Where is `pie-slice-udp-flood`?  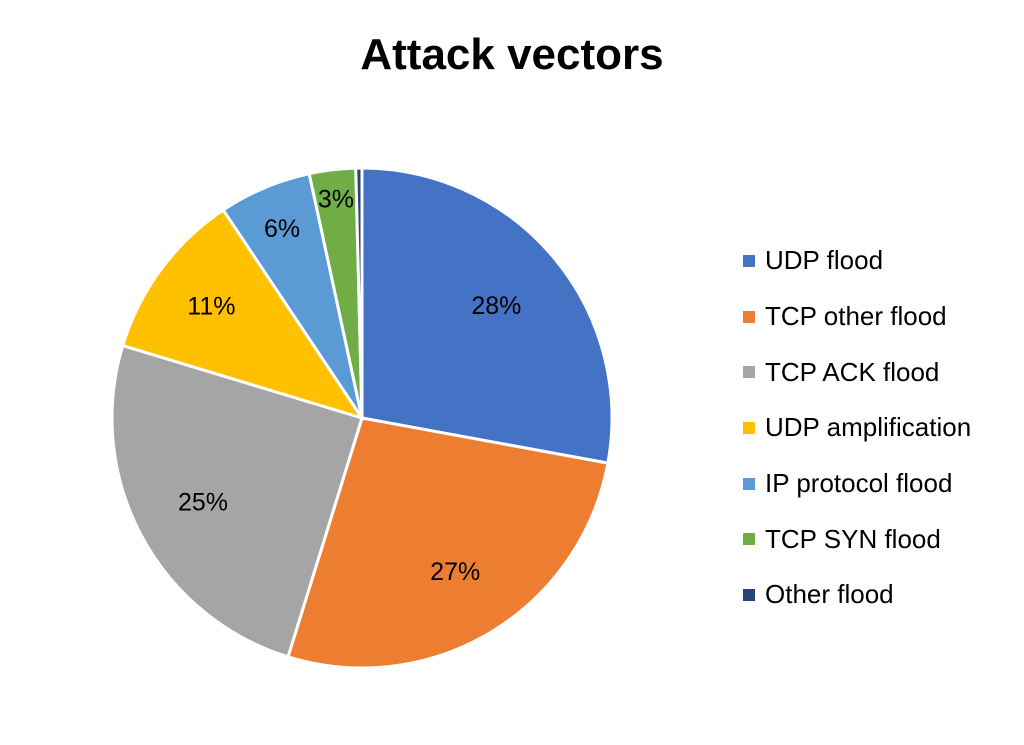 pie-slice-udp-flood is located at coordinates (487, 315).